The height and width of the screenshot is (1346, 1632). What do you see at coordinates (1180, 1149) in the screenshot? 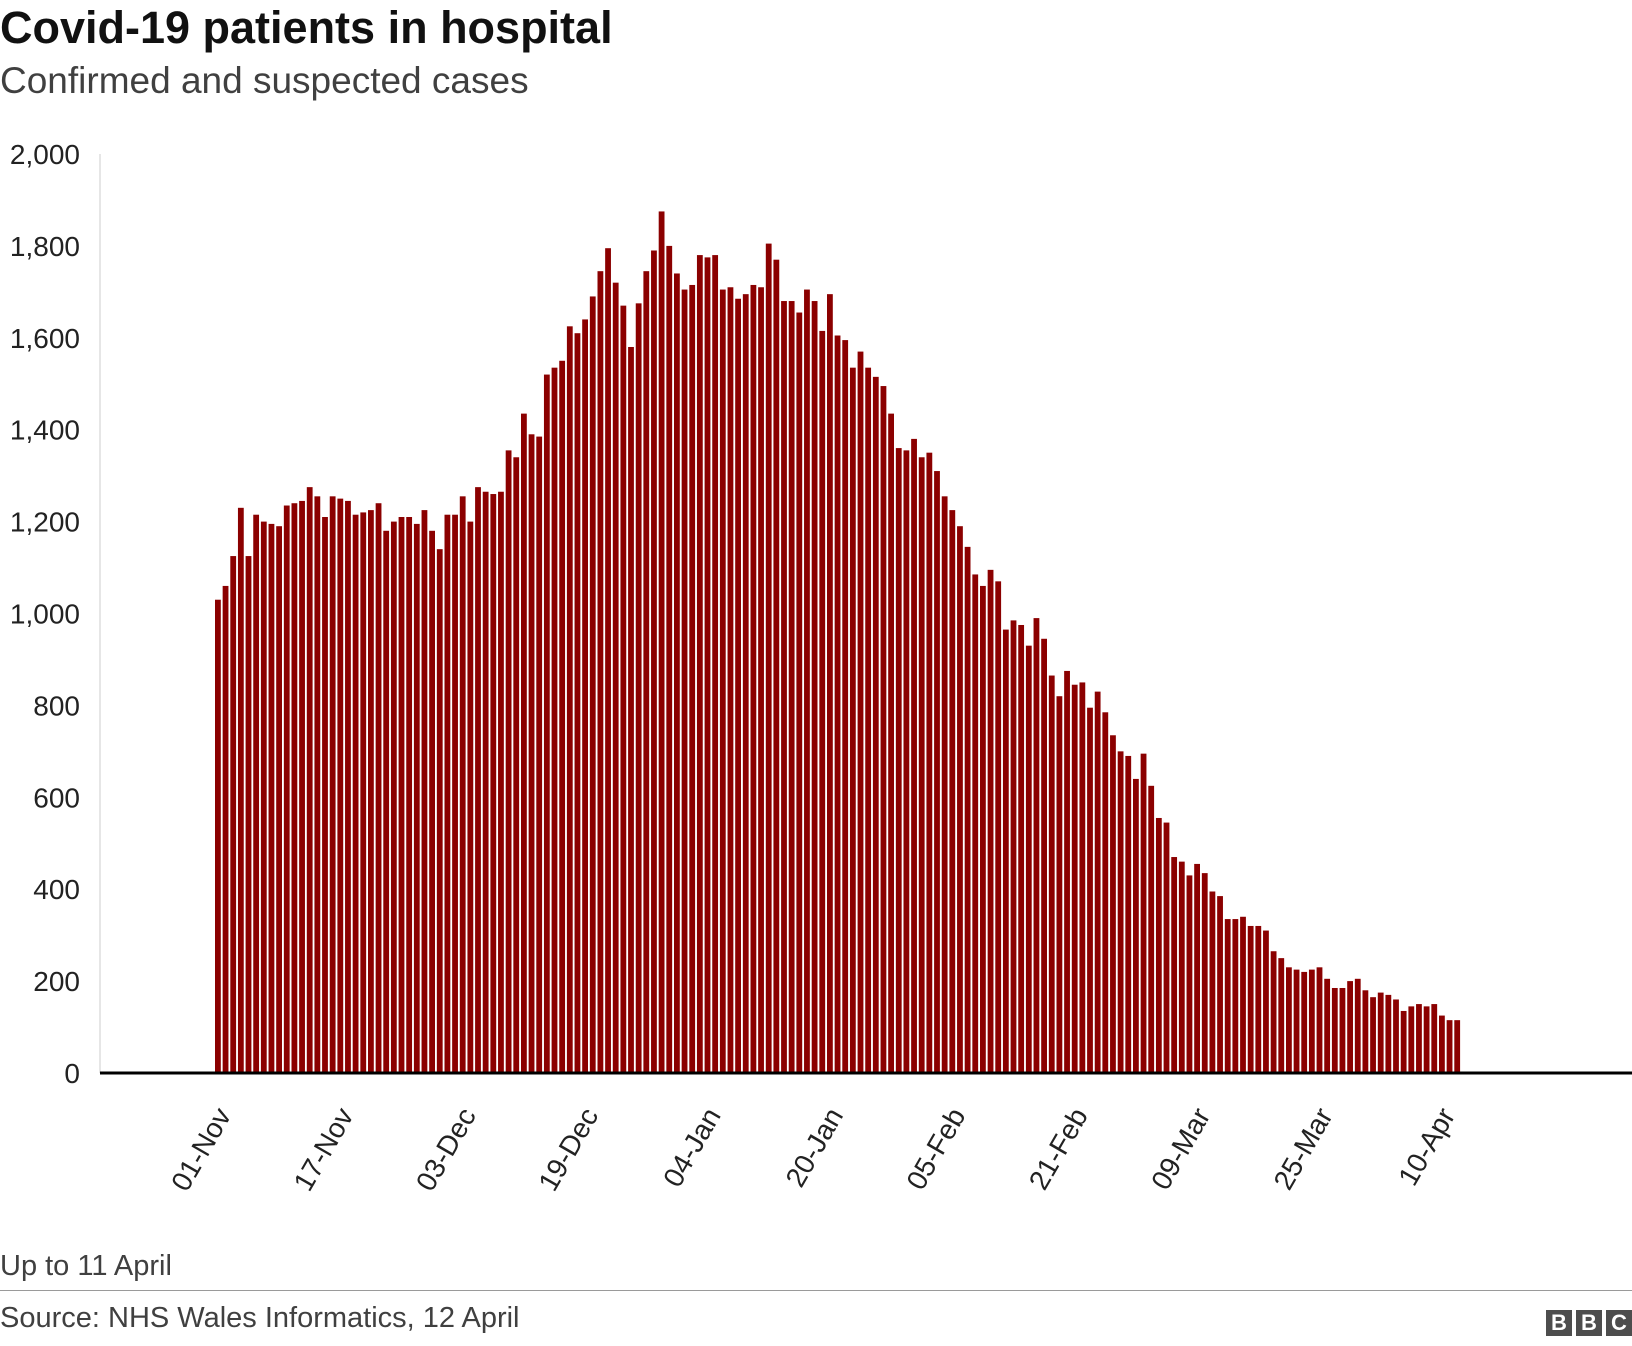
I see `x-tick-label: 09-Mar` at bounding box center [1180, 1149].